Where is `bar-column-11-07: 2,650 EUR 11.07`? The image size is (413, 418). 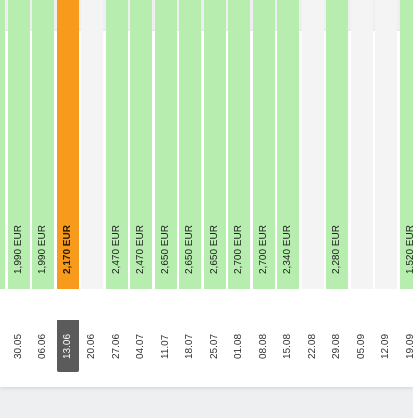 bar-column-11-07: 2,650 EUR 11.07 is located at coordinates (165, 193).